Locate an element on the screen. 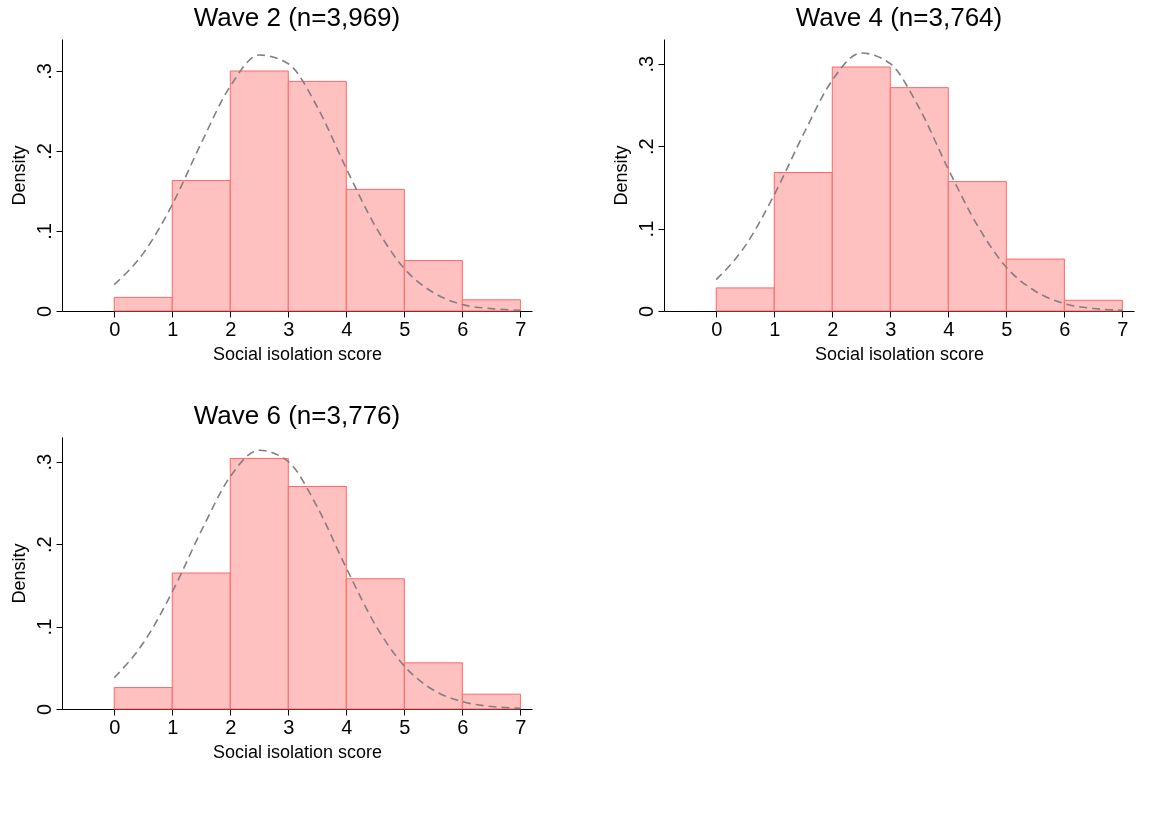 This screenshot has width=1158, height=824. chart-title: Wave 2 (n=3,969) is located at coordinates (297, 17).